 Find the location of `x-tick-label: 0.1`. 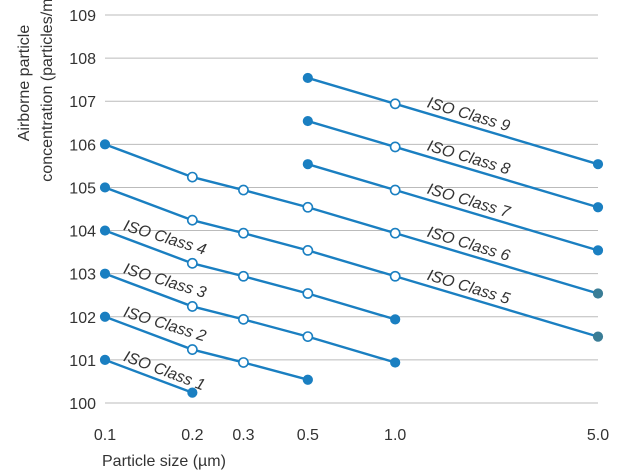

x-tick-label: 0.1 is located at coordinates (105, 435).